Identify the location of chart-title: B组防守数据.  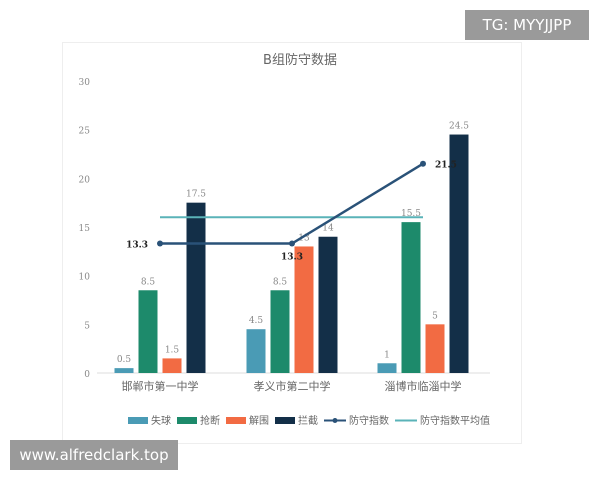
(300, 60).